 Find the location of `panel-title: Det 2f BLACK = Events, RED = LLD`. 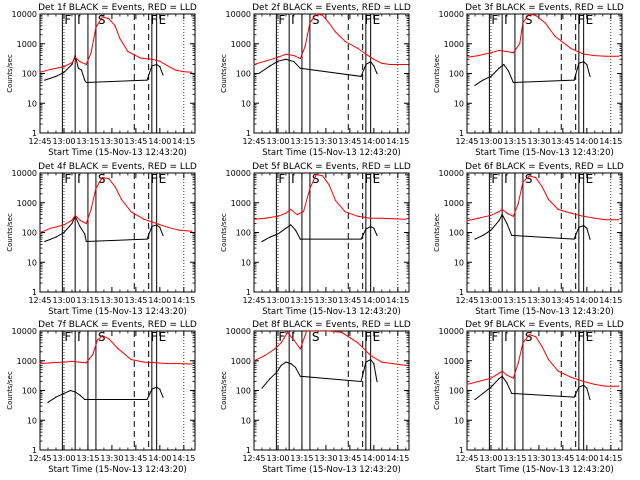

panel-title: Det 2f BLACK = Events, RED = LLD is located at coordinates (331, 8).